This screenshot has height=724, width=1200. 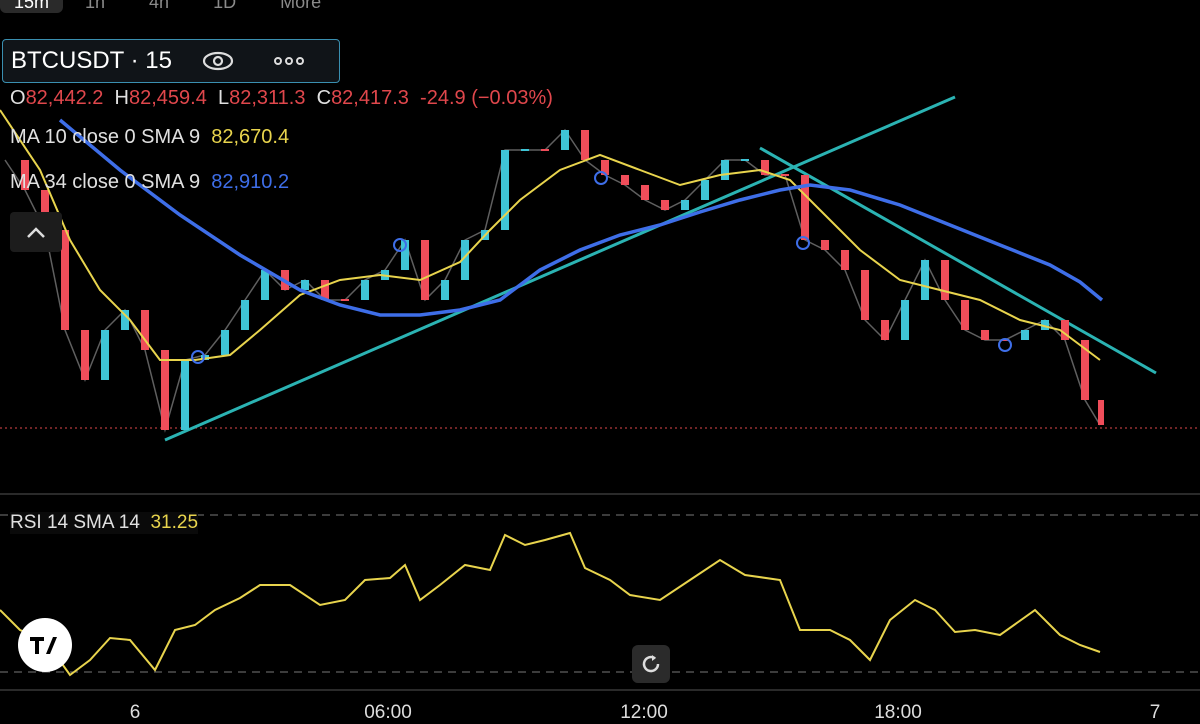 What do you see at coordinates (644, 712) in the screenshot?
I see `time-label: 12:00` at bounding box center [644, 712].